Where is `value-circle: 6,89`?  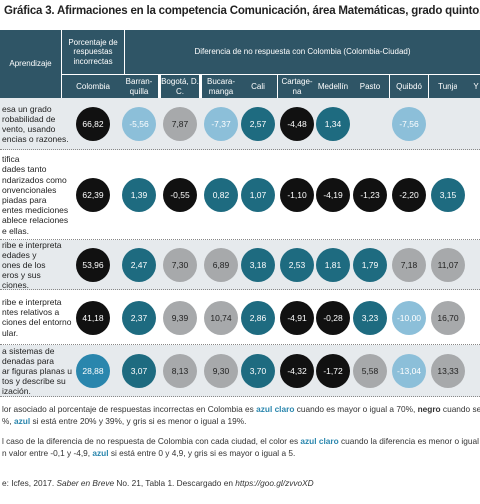 value-circle: 6,89 is located at coordinates (221, 265).